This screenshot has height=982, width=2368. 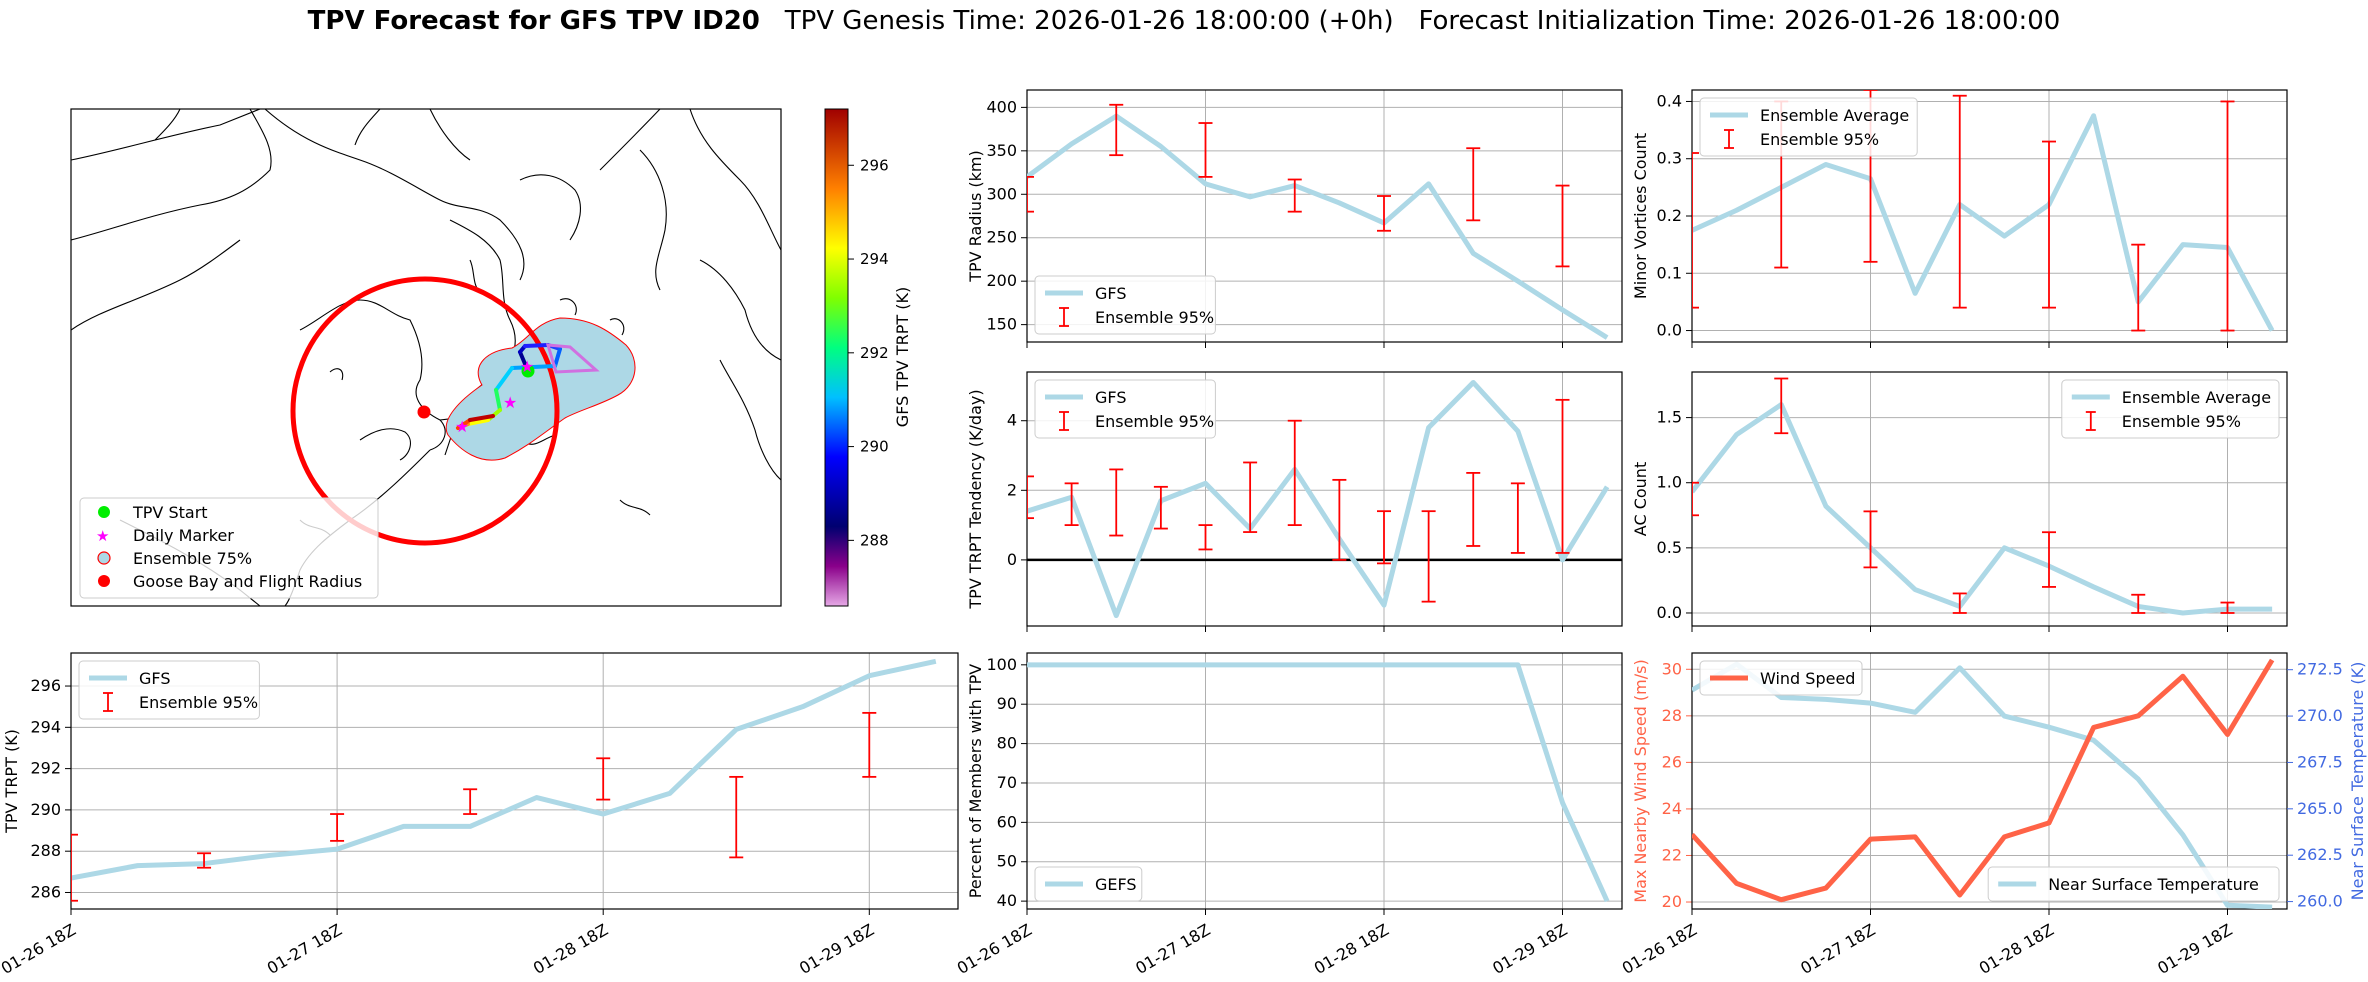 I want to click on wind-legend-box-upper-left, so click(x=1781, y=678).